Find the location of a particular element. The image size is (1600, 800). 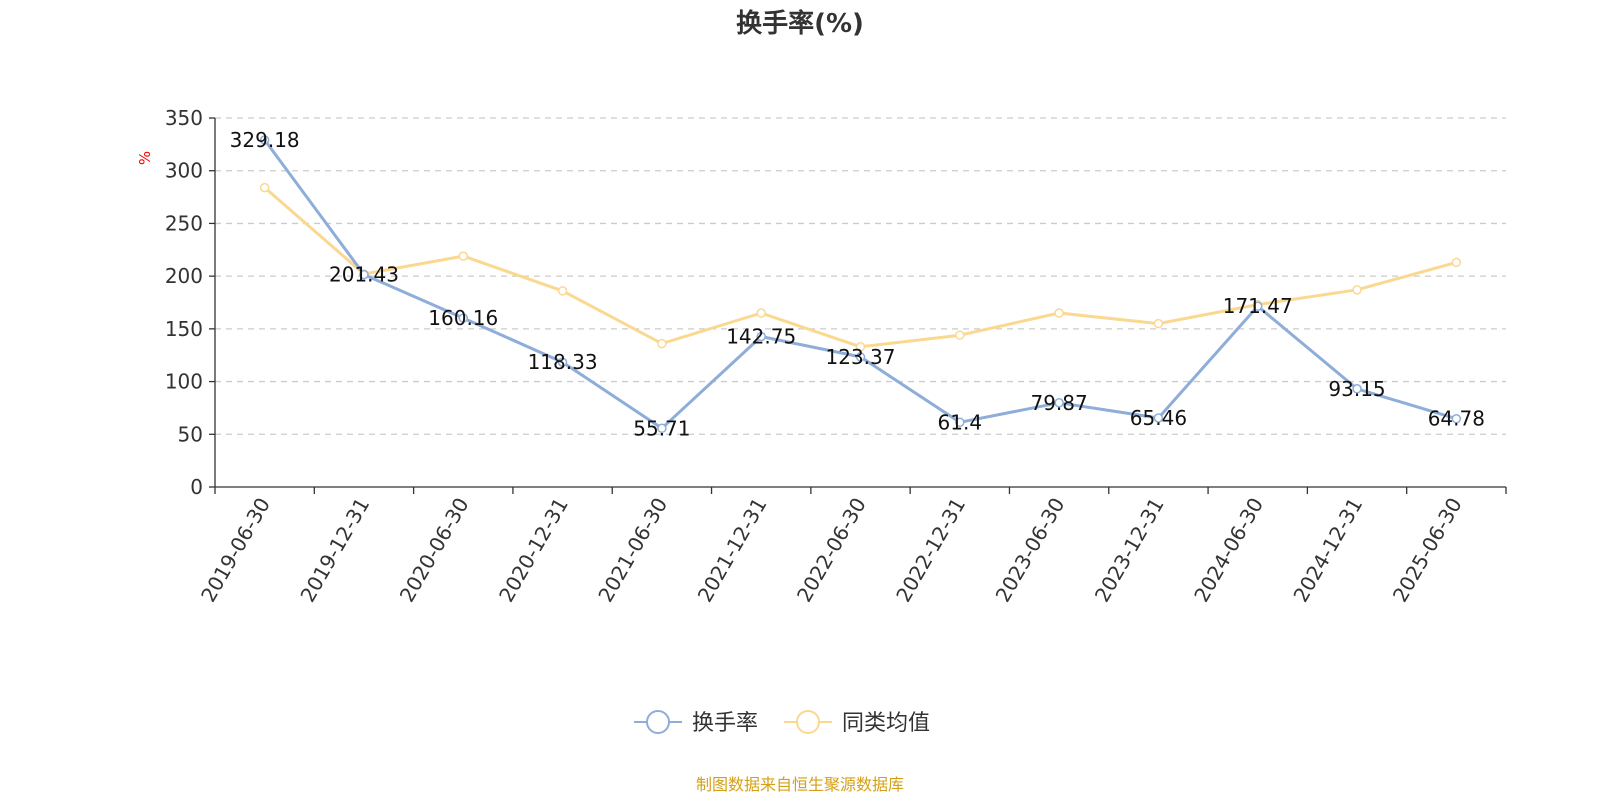

source-note: 制图数据来自恒生聚源数据库 is located at coordinates (800, 784).